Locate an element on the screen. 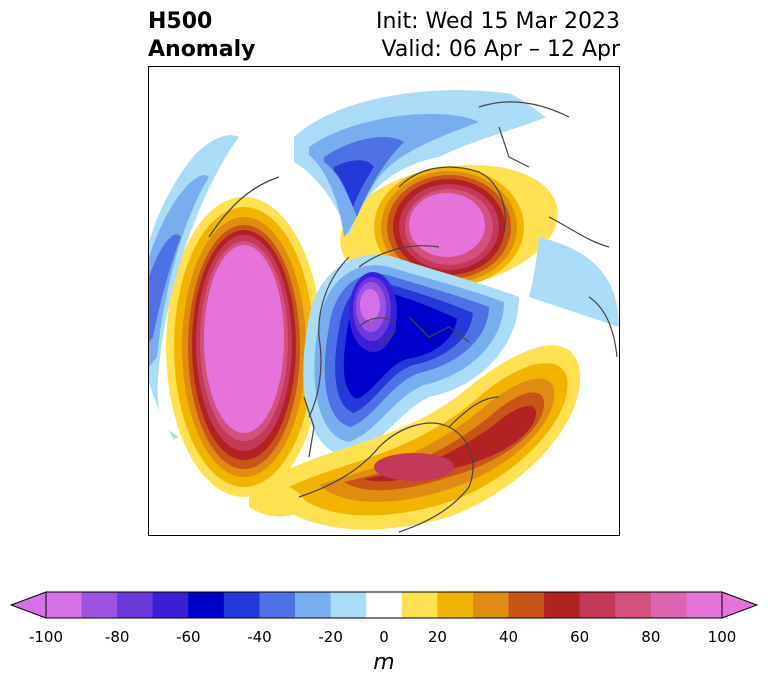  colorbar-extend-min is located at coordinates (28, 605).